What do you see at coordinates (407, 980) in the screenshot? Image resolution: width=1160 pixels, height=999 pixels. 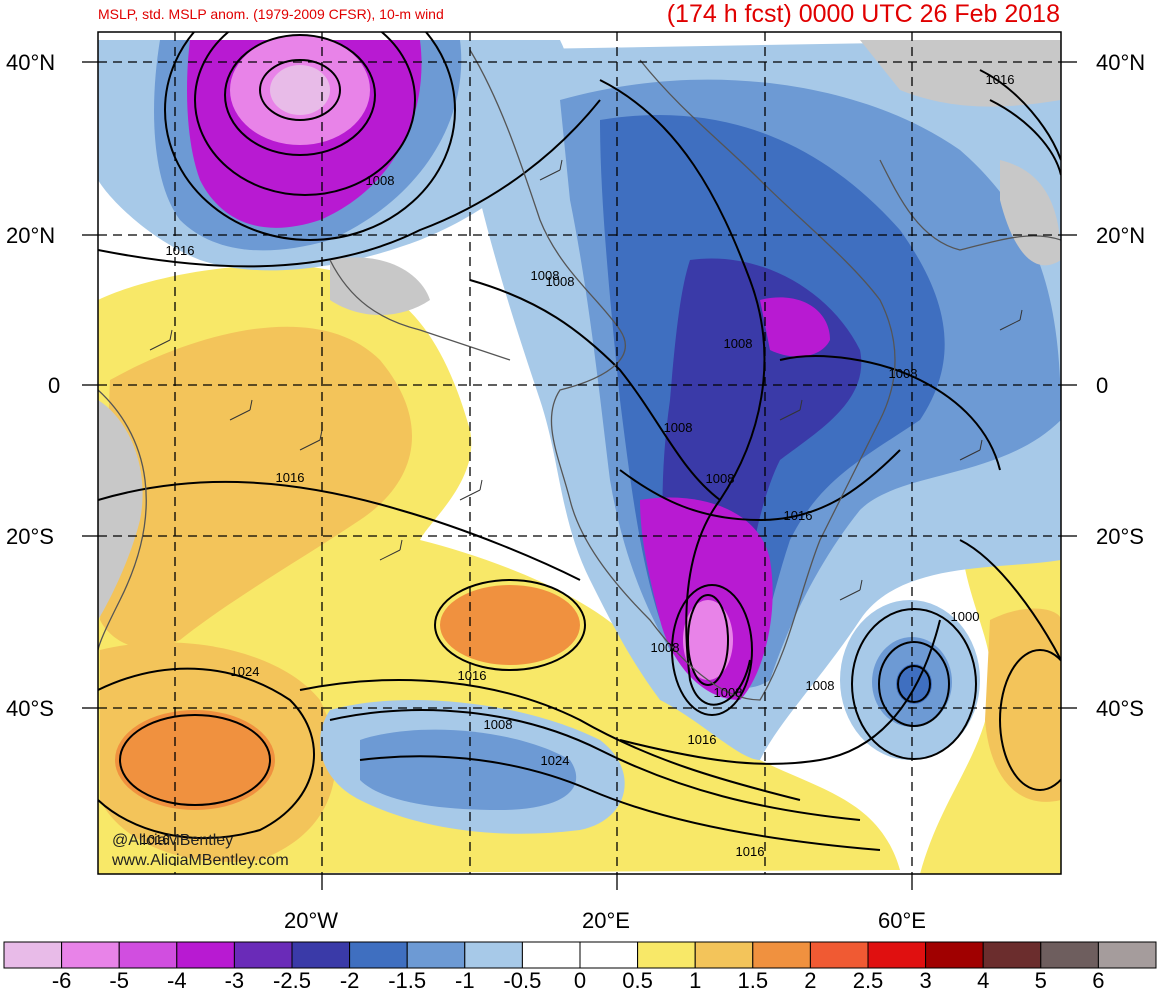 I see `colorbar-tick-label: -1.5` at bounding box center [407, 980].